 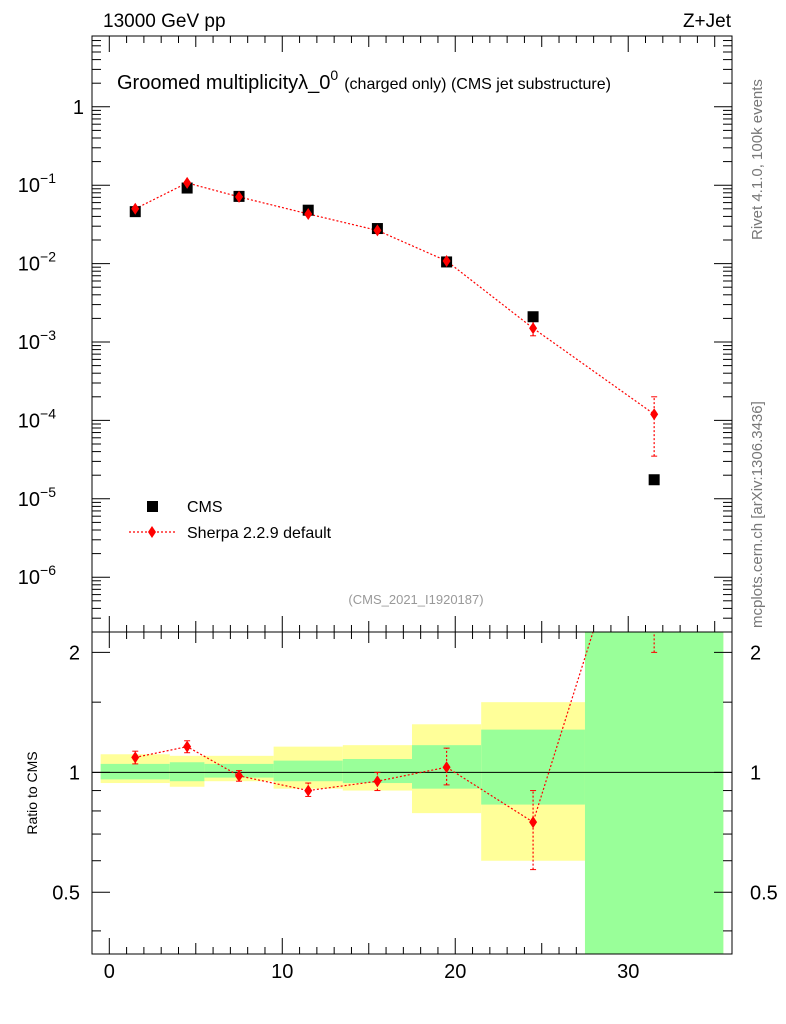 I want to click on title-suffix-text: (charged only) (CMS jet substructure), so click(x=477, y=84).